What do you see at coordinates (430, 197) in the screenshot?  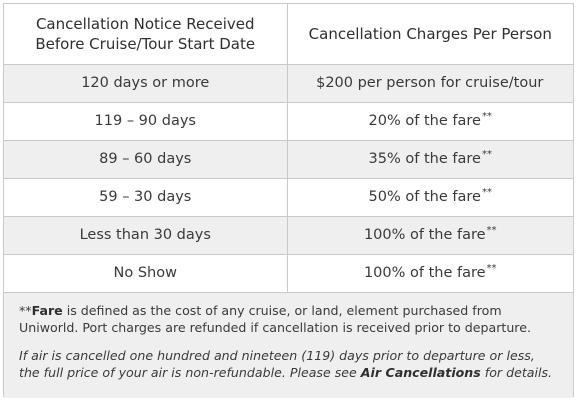 I see `row-charge: 50% of the fare**` at bounding box center [430, 197].